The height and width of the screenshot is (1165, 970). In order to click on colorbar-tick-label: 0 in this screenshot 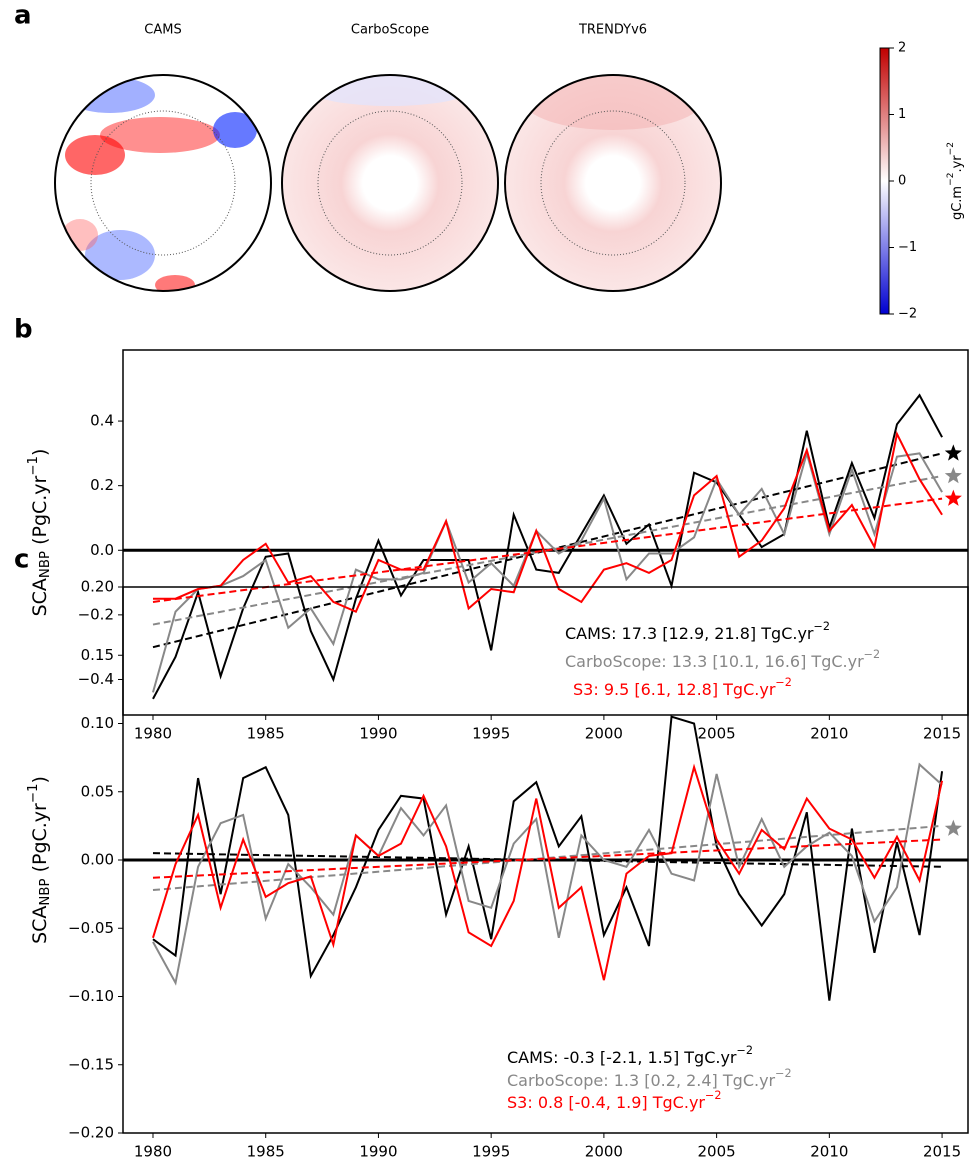, I will do `click(902, 181)`.